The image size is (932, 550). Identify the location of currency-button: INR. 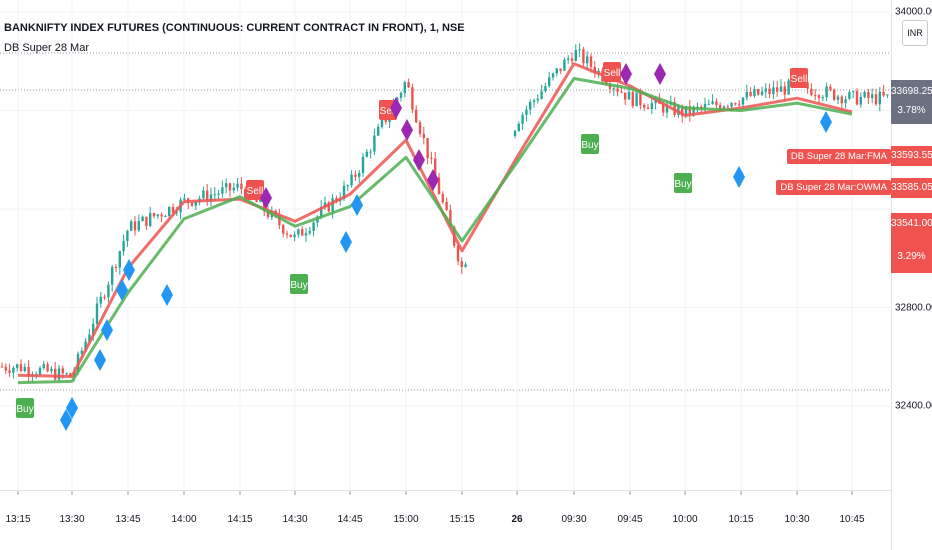
(915, 33).